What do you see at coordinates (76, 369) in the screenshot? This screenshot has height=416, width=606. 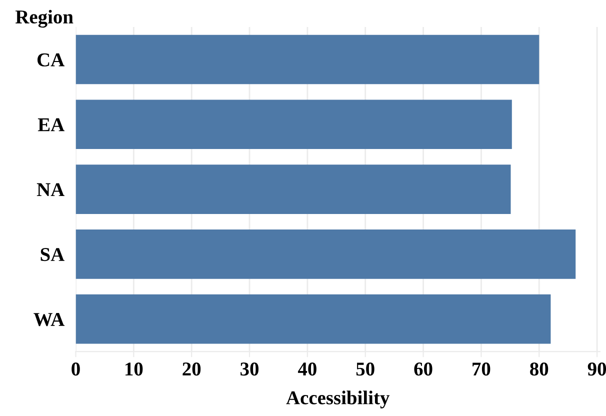 I see `x-tick-label: 0` at bounding box center [76, 369].